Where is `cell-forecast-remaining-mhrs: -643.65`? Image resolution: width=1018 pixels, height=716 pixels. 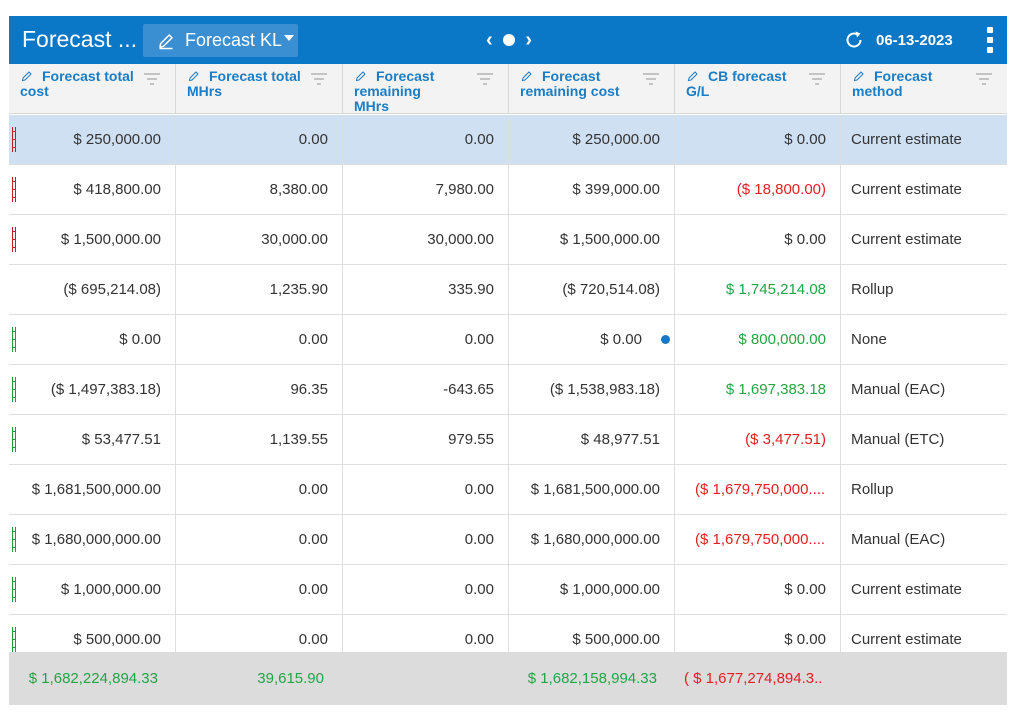
cell-forecast-remaining-mhrs: -643.65 is located at coordinates (426, 390).